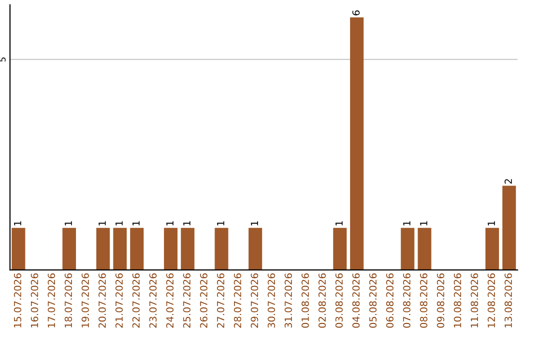  What do you see at coordinates (492, 300) in the screenshot?
I see `x-tick-label: 12.08.2026` at bounding box center [492, 300].